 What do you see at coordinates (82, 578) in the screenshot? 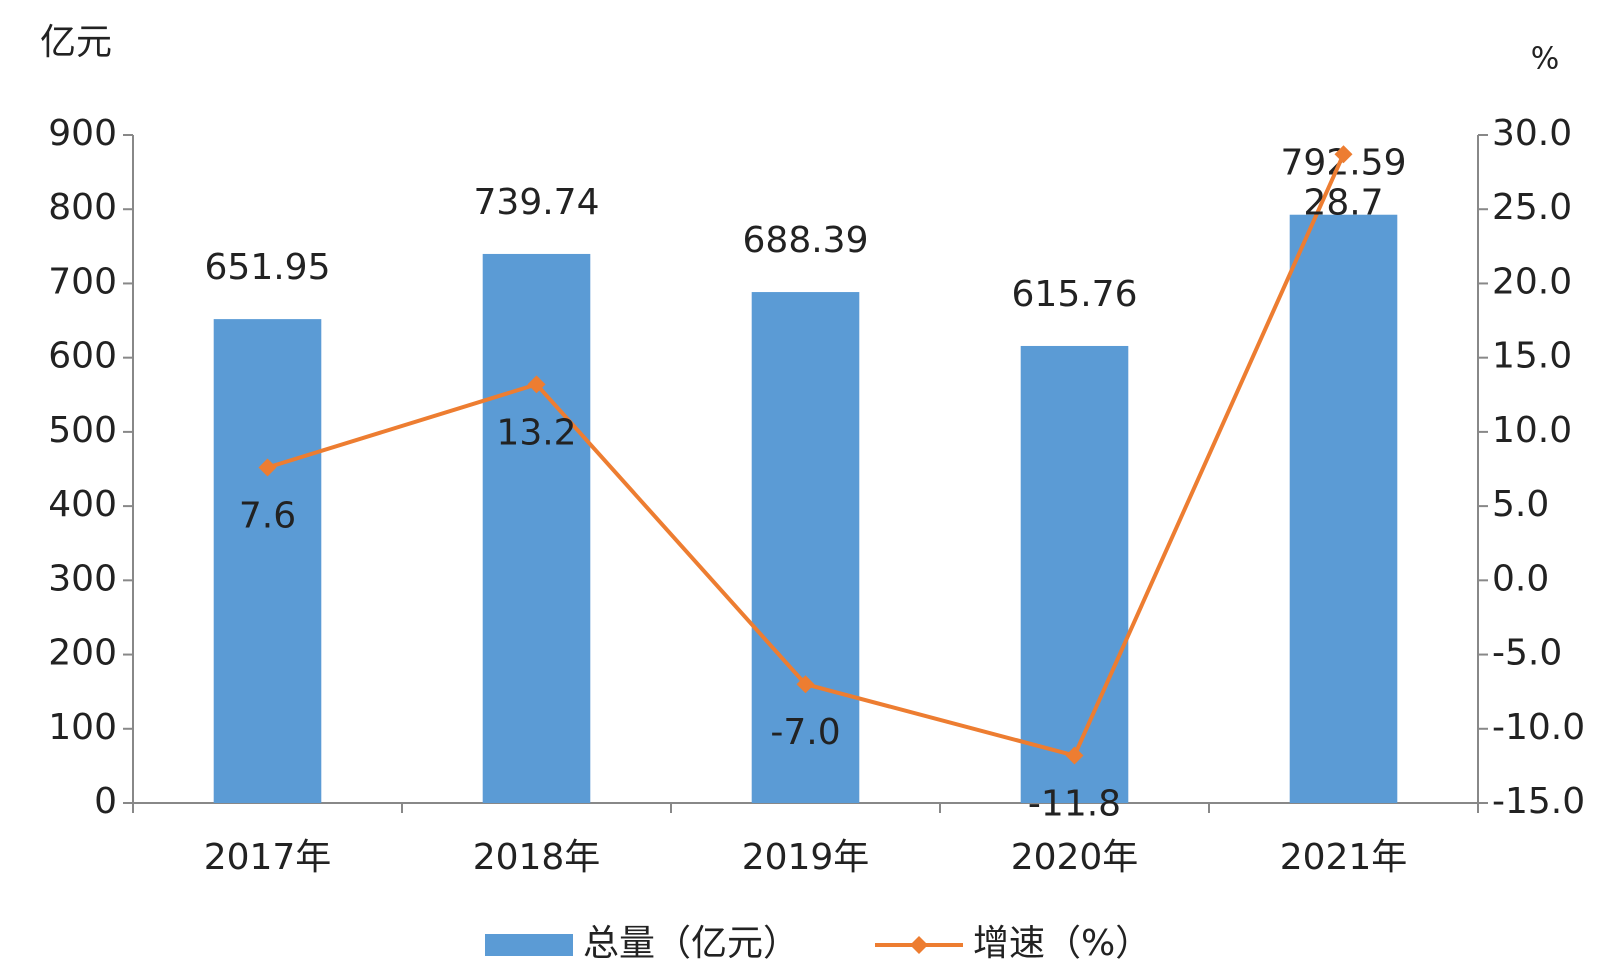
I see `y-tick-label: 300` at bounding box center [82, 578].